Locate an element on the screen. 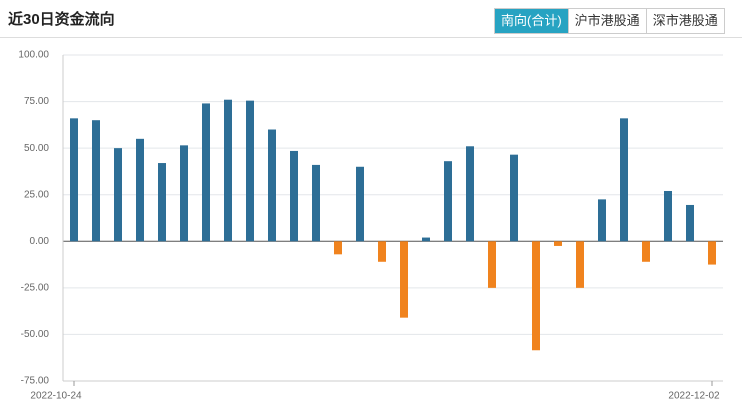  y-tick-label: 50.00 is located at coordinates (36, 148).